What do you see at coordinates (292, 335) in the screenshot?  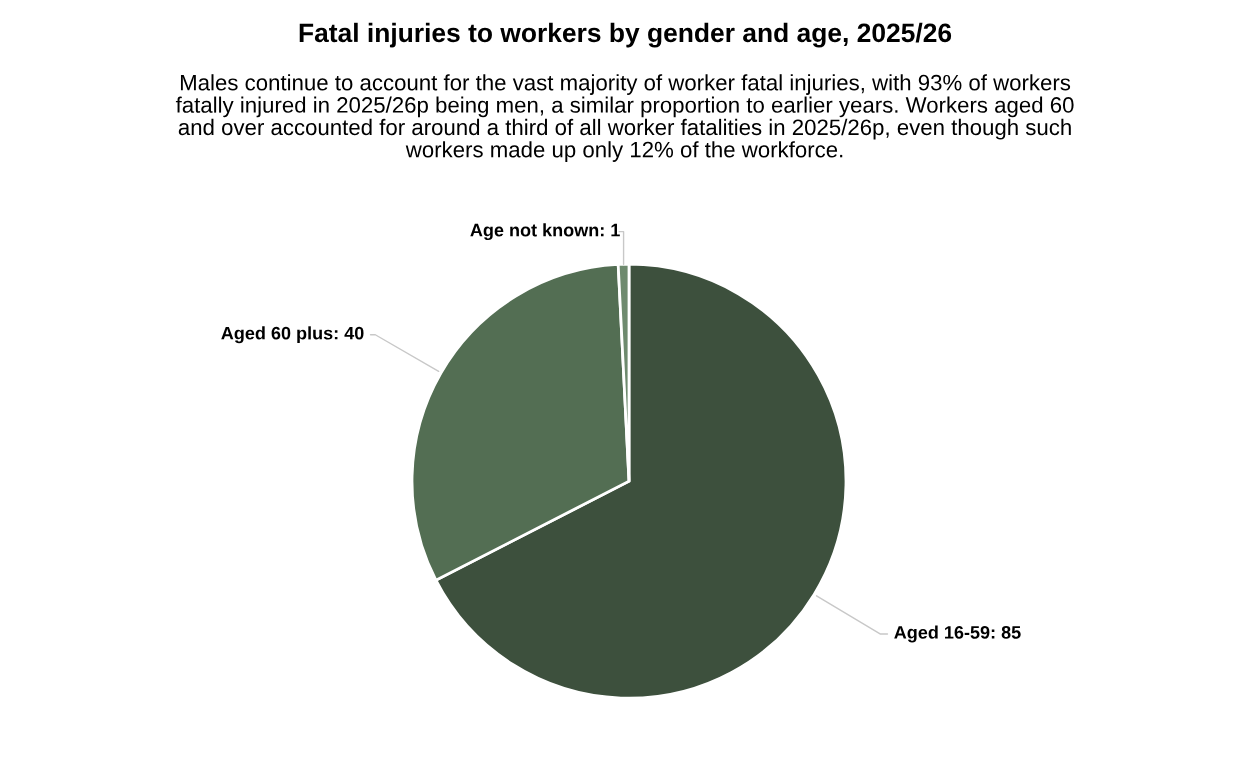 I see `slice-label: Aged 60 plus: 40` at bounding box center [292, 335].